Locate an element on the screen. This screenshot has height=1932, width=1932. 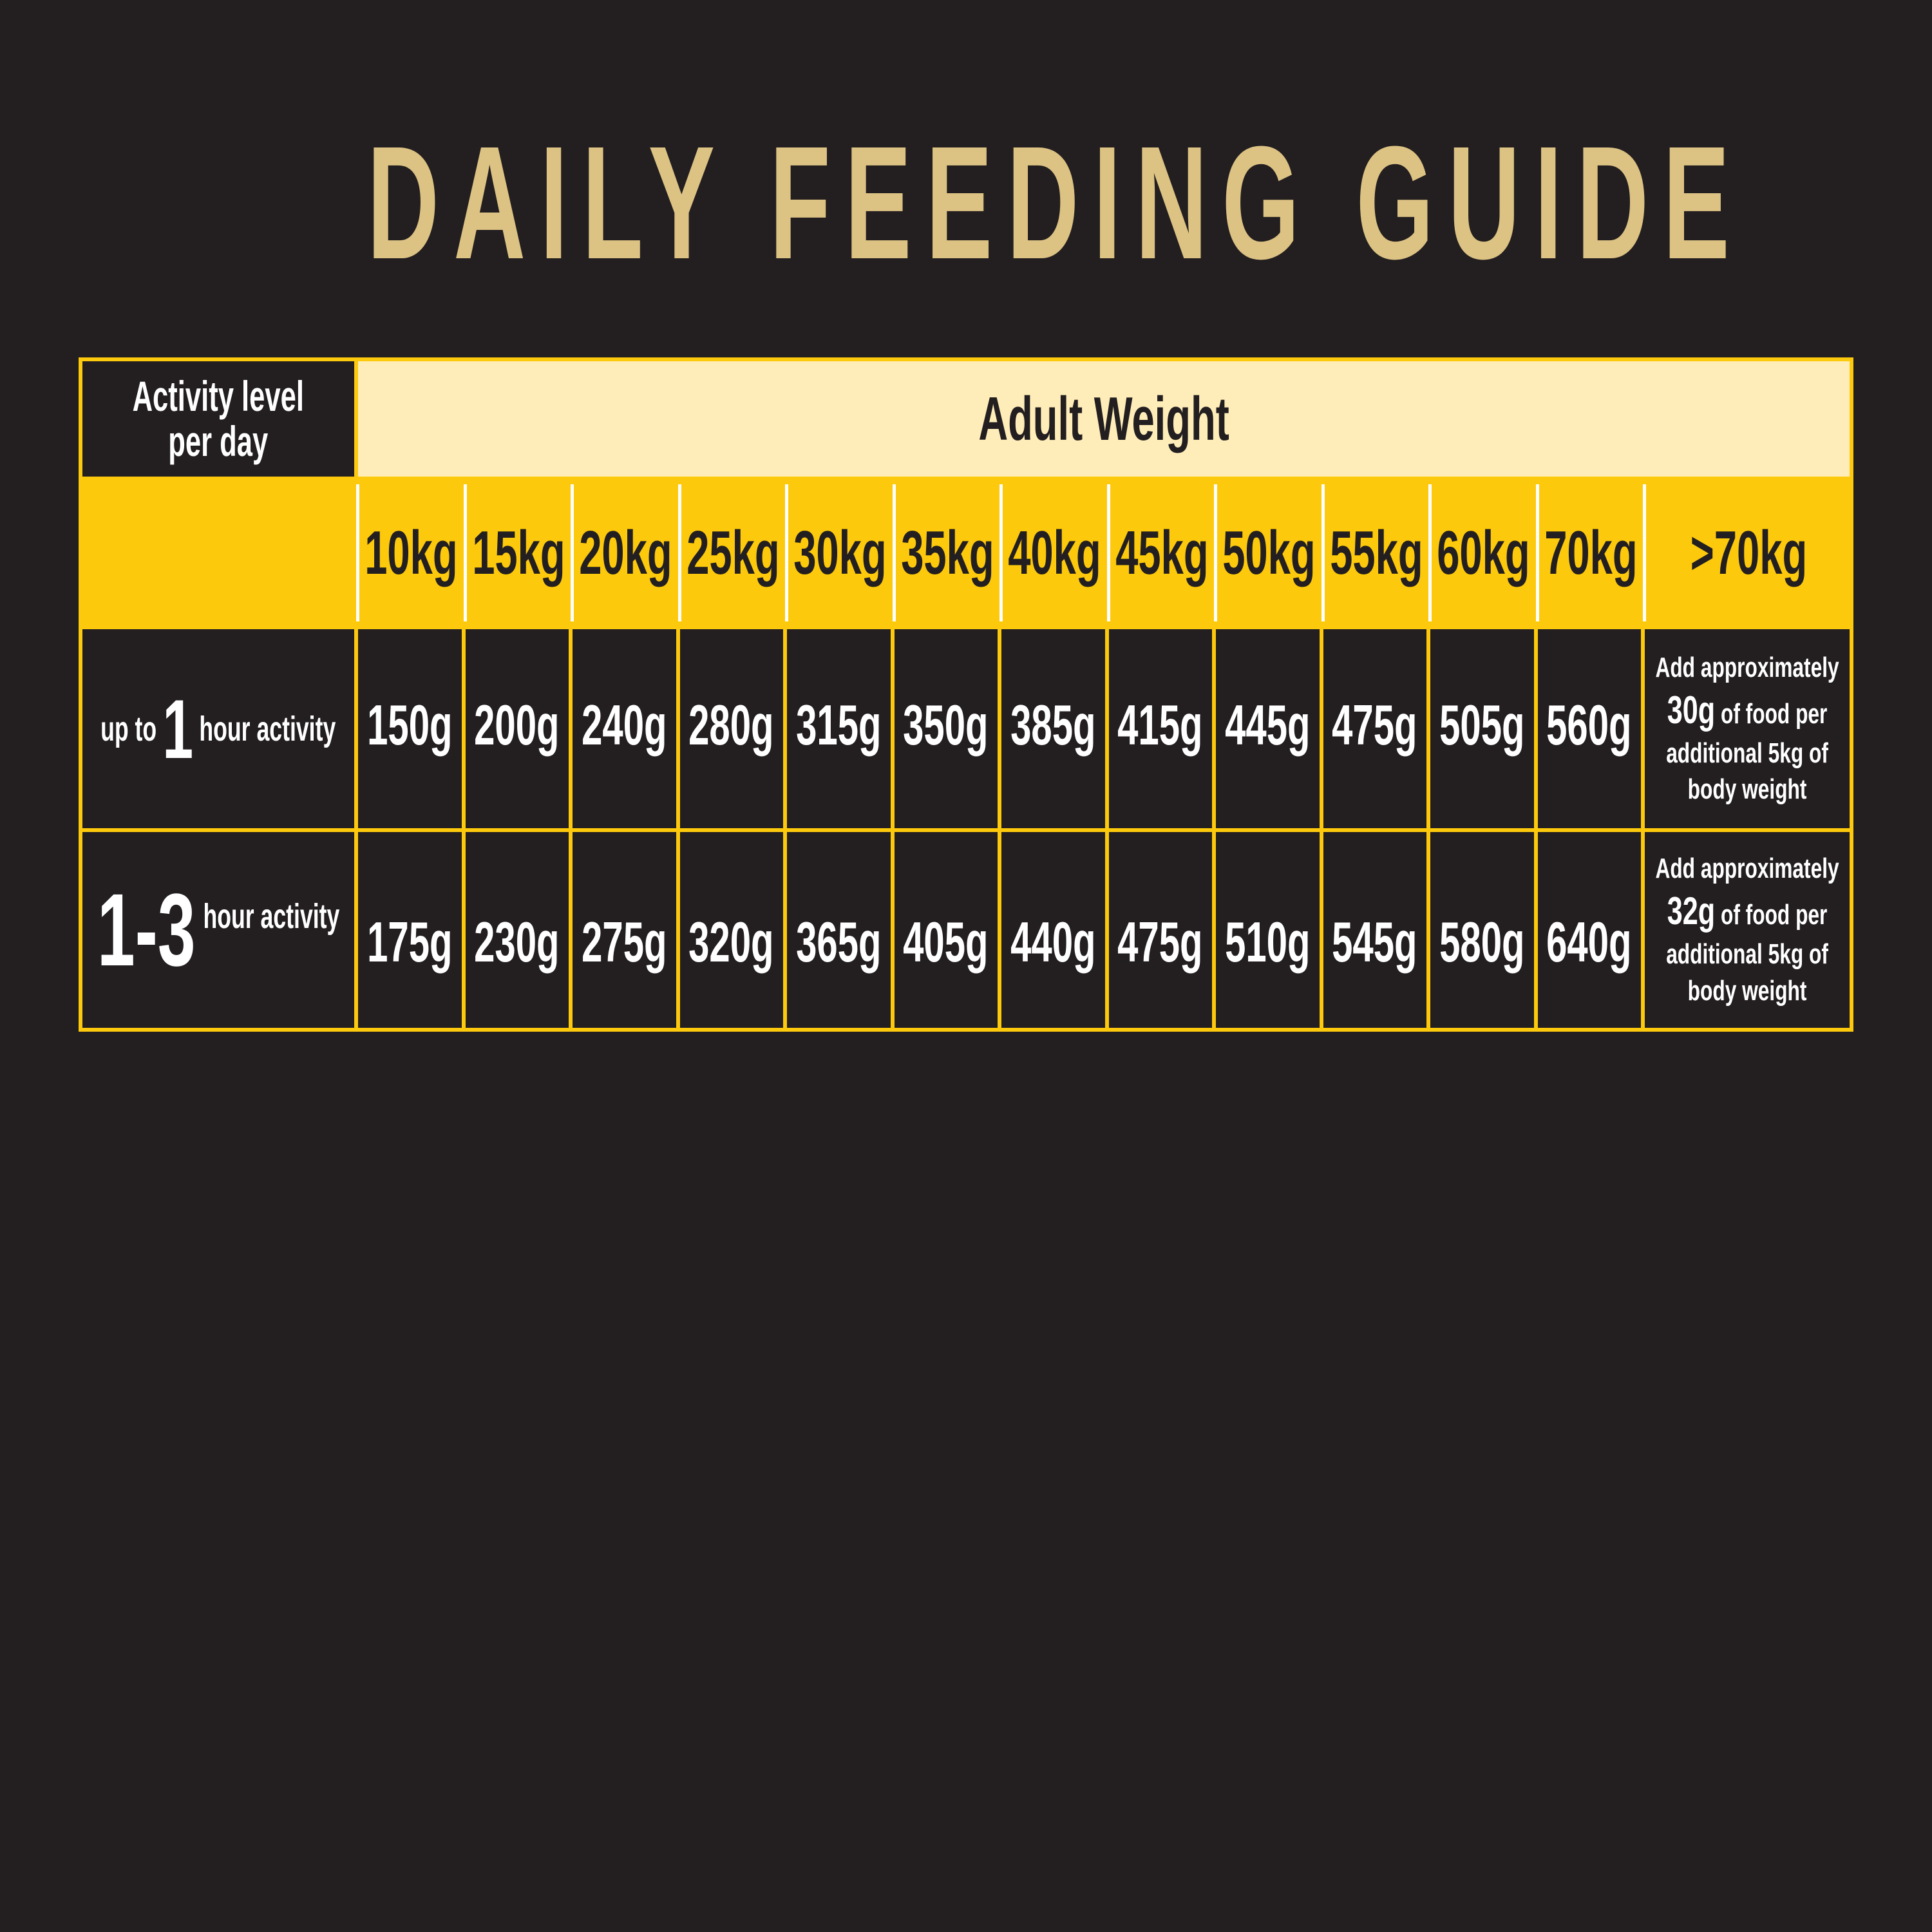
feeding-amount-cell: 545g is located at coordinates (1374, 930).